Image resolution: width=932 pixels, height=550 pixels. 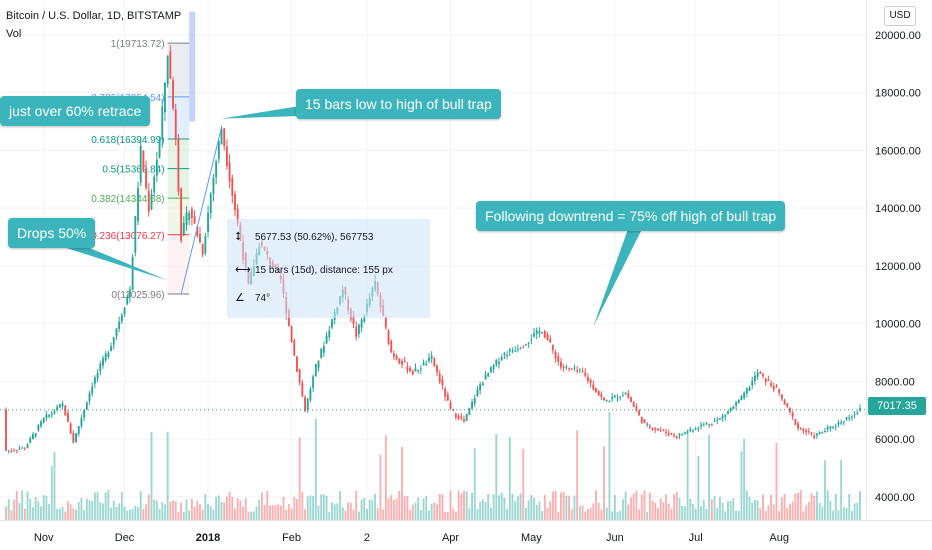 What do you see at coordinates (615, 538) in the screenshot?
I see `x-tick-label: Jun` at bounding box center [615, 538].